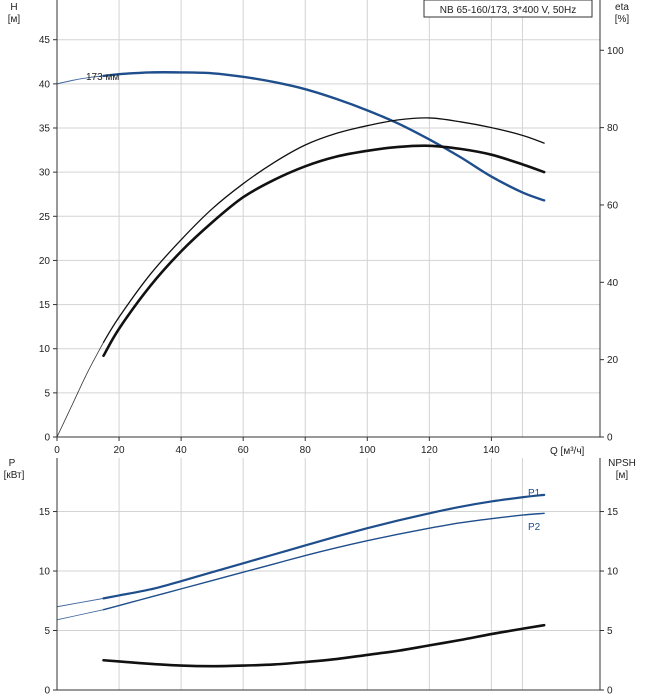  What do you see at coordinates (610, 691) in the screenshot?
I see `lower-y2-tick-label: 0` at bounding box center [610, 691].